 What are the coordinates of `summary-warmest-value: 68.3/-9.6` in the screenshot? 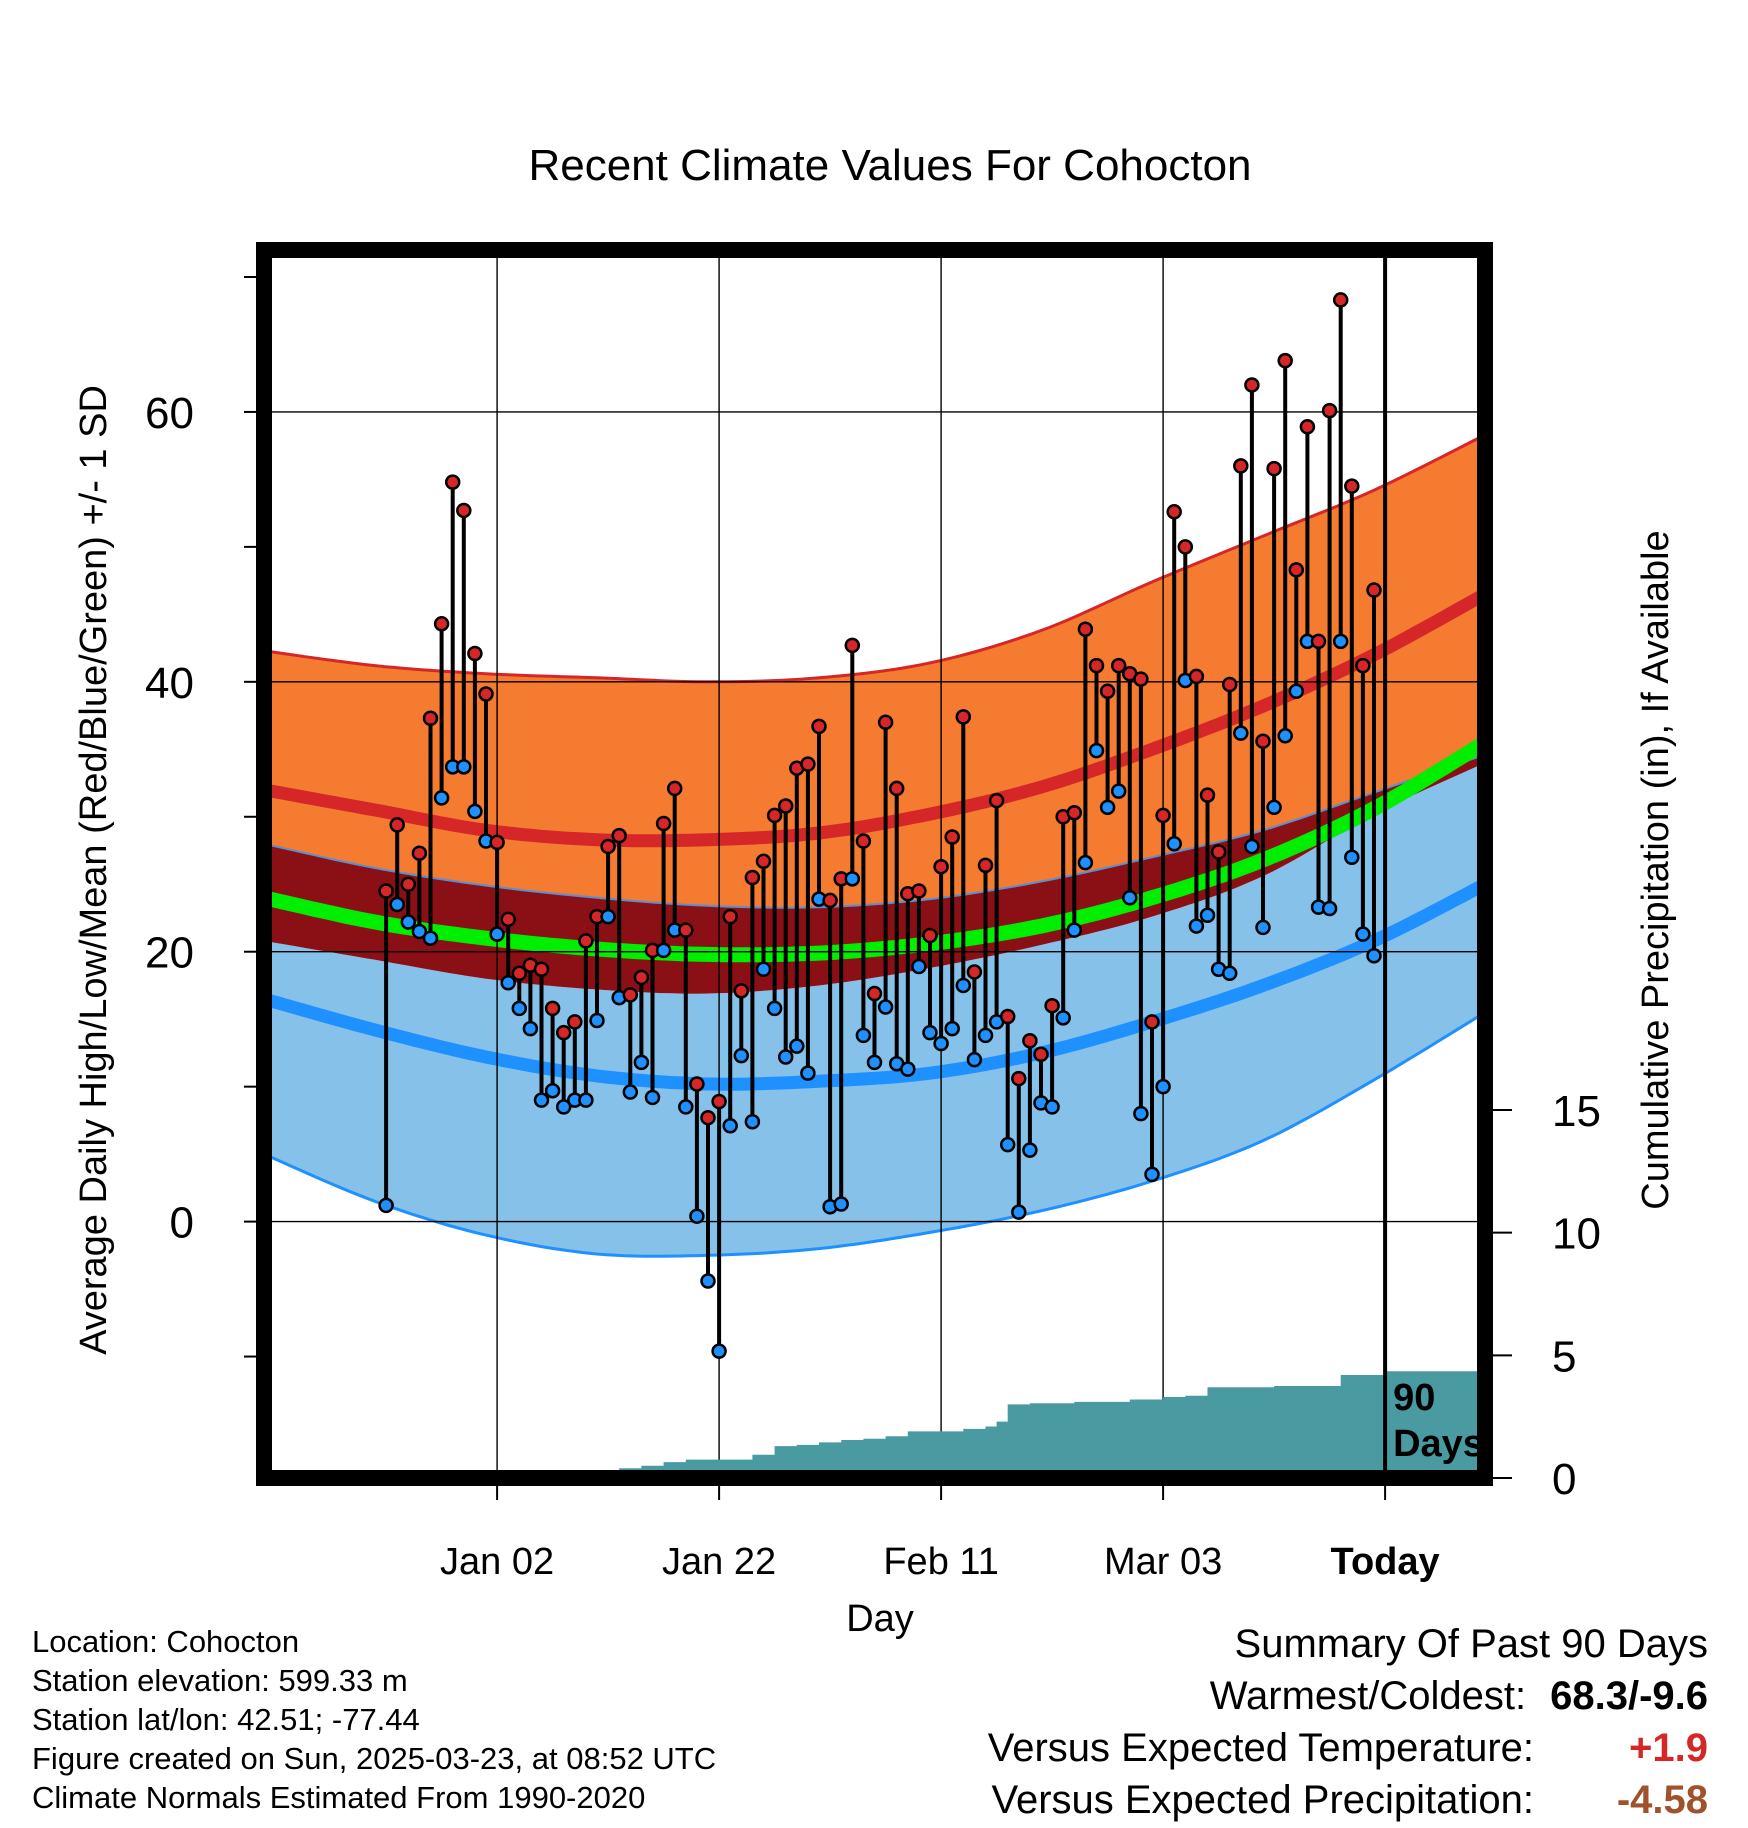 It's located at (1629, 1696).